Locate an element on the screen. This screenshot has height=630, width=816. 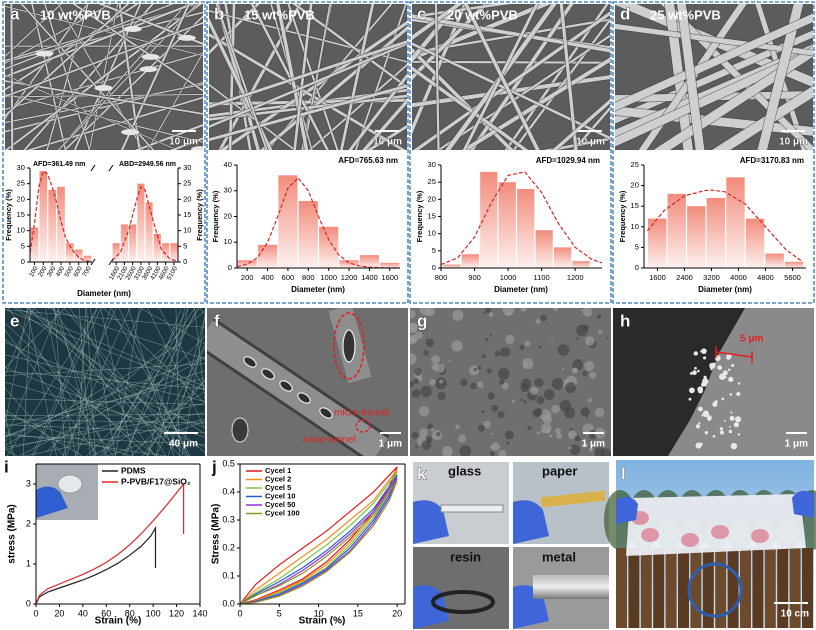
line-series is located at coordinates (318, 538).